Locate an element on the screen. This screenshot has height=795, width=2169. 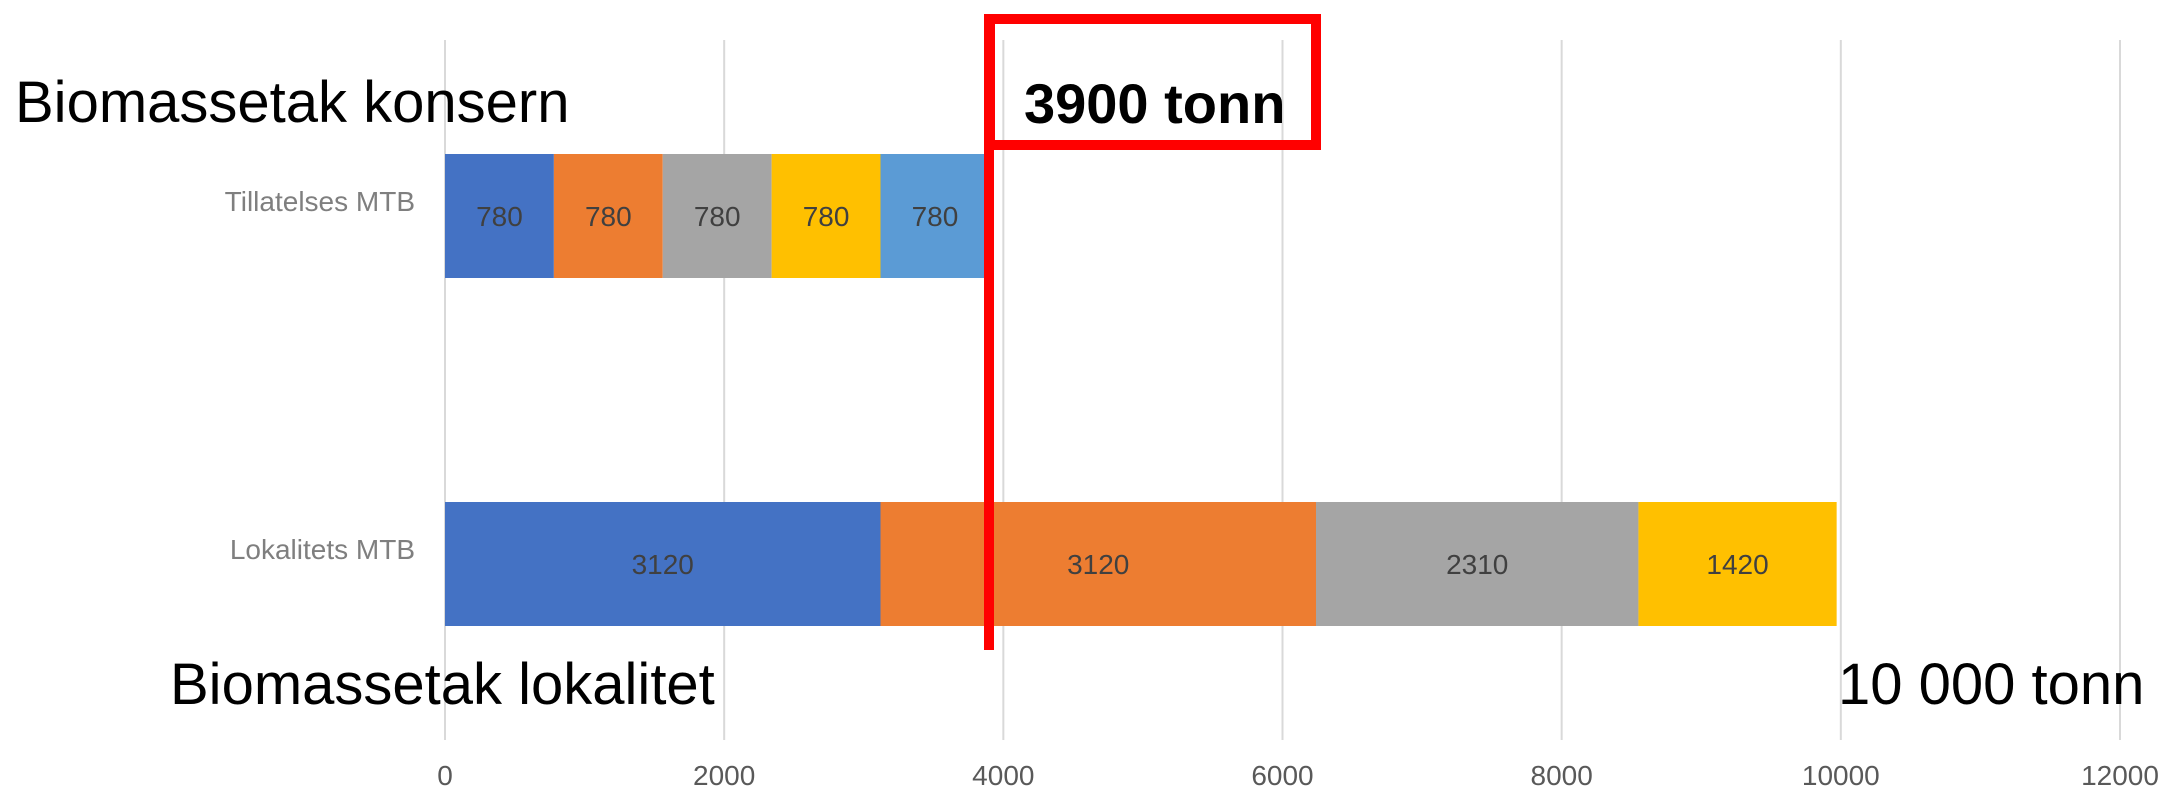
bar-value-label: 1420 is located at coordinates (1737, 564).